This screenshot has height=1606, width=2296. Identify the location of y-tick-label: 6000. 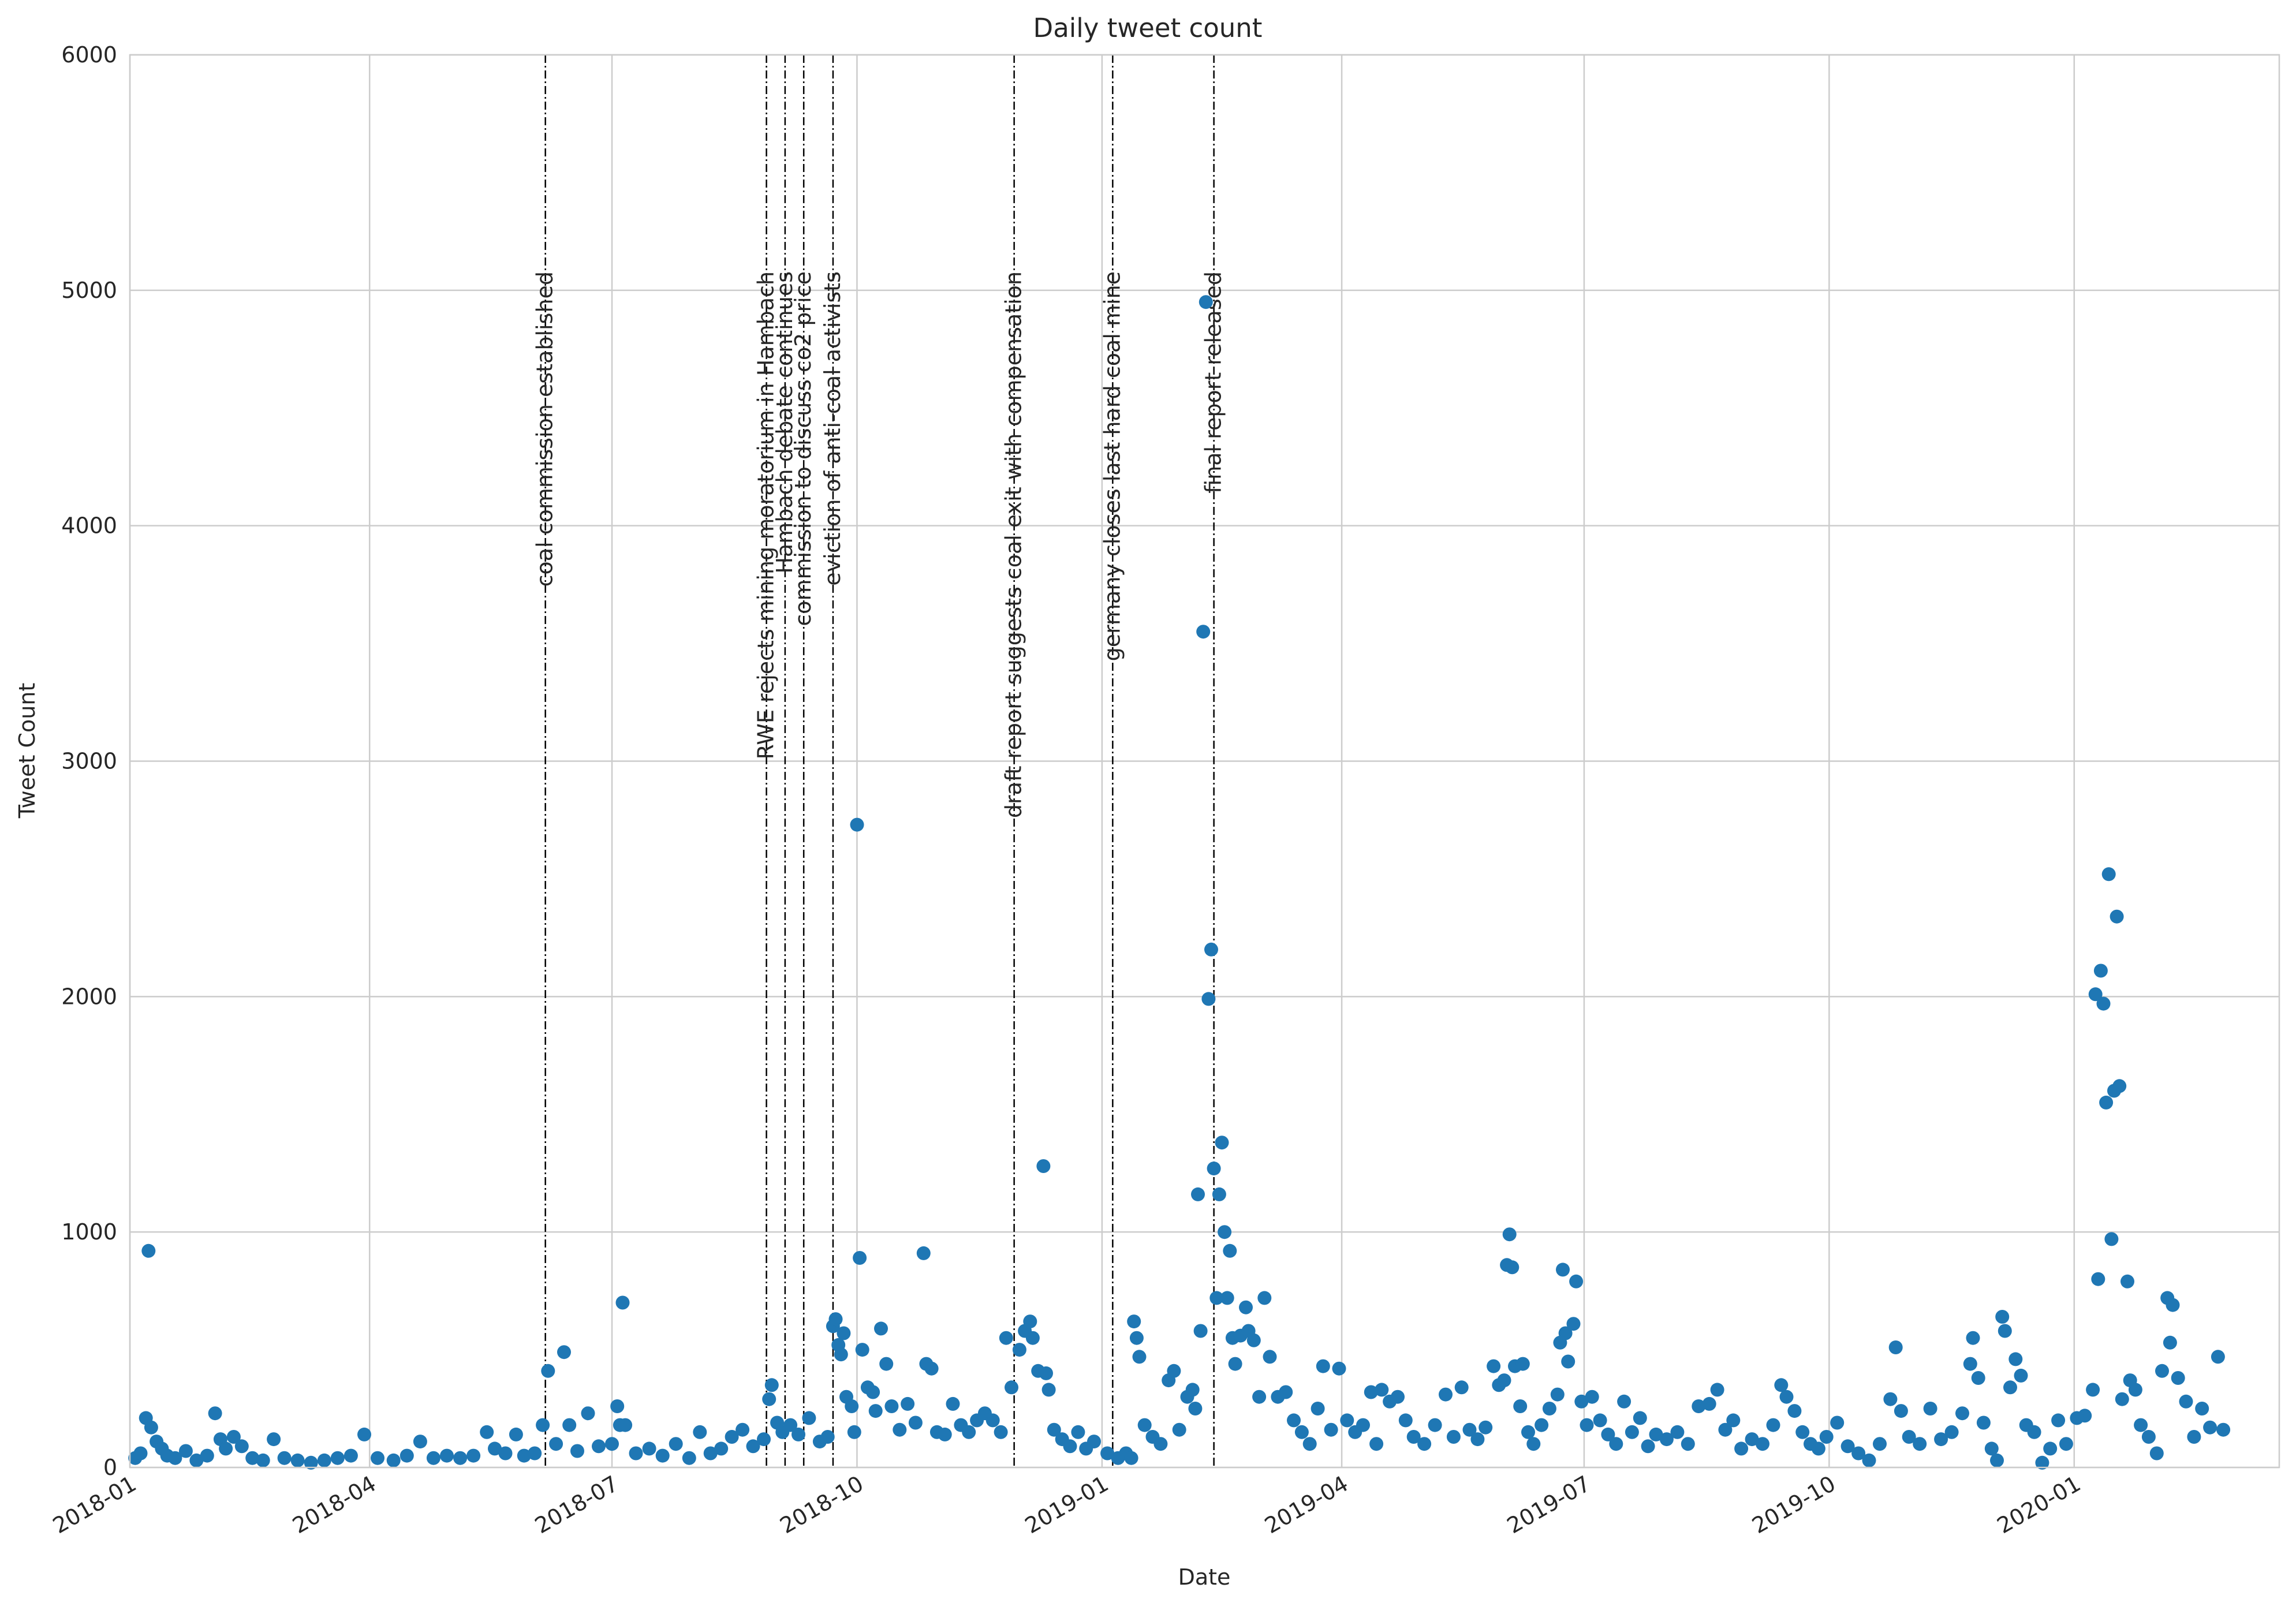
(89, 55).